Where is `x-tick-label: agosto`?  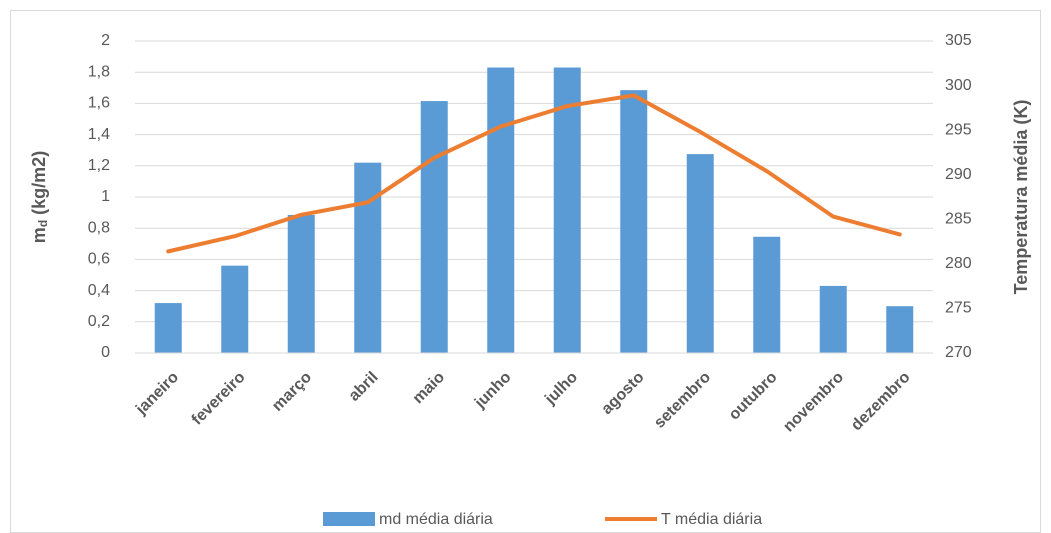
x-tick-label: agosto is located at coordinates (622, 393).